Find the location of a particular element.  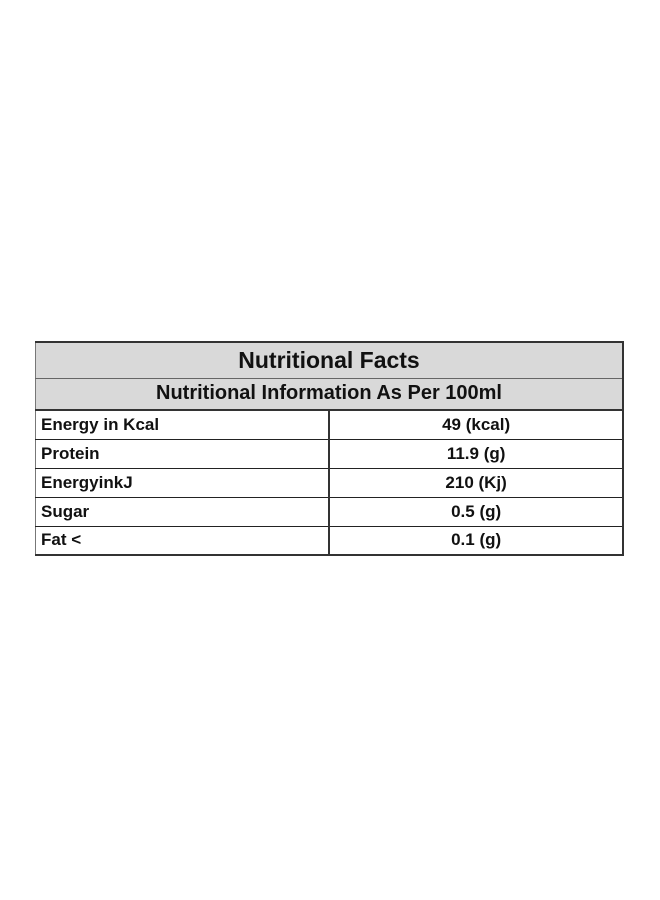

nutrient-value: 0.5 (g) is located at coordinates (476, 512).